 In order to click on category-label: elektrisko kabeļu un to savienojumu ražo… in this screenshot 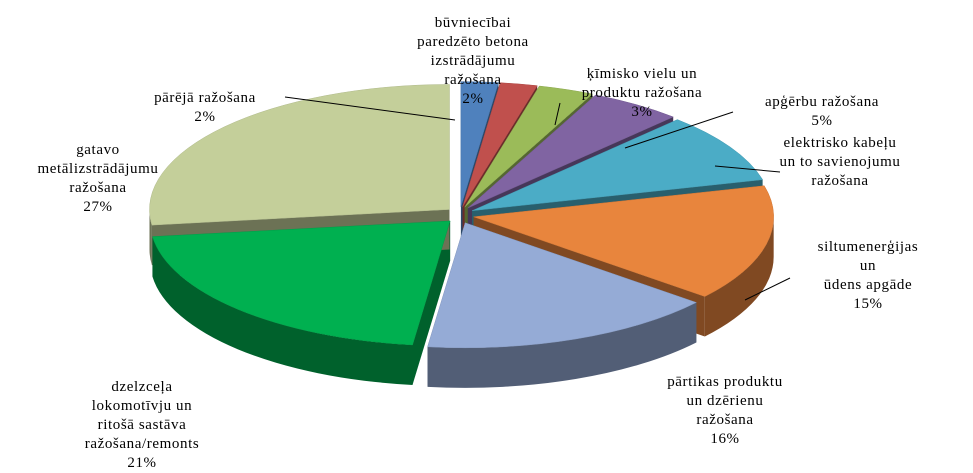, I will do `click(840, 162)`.